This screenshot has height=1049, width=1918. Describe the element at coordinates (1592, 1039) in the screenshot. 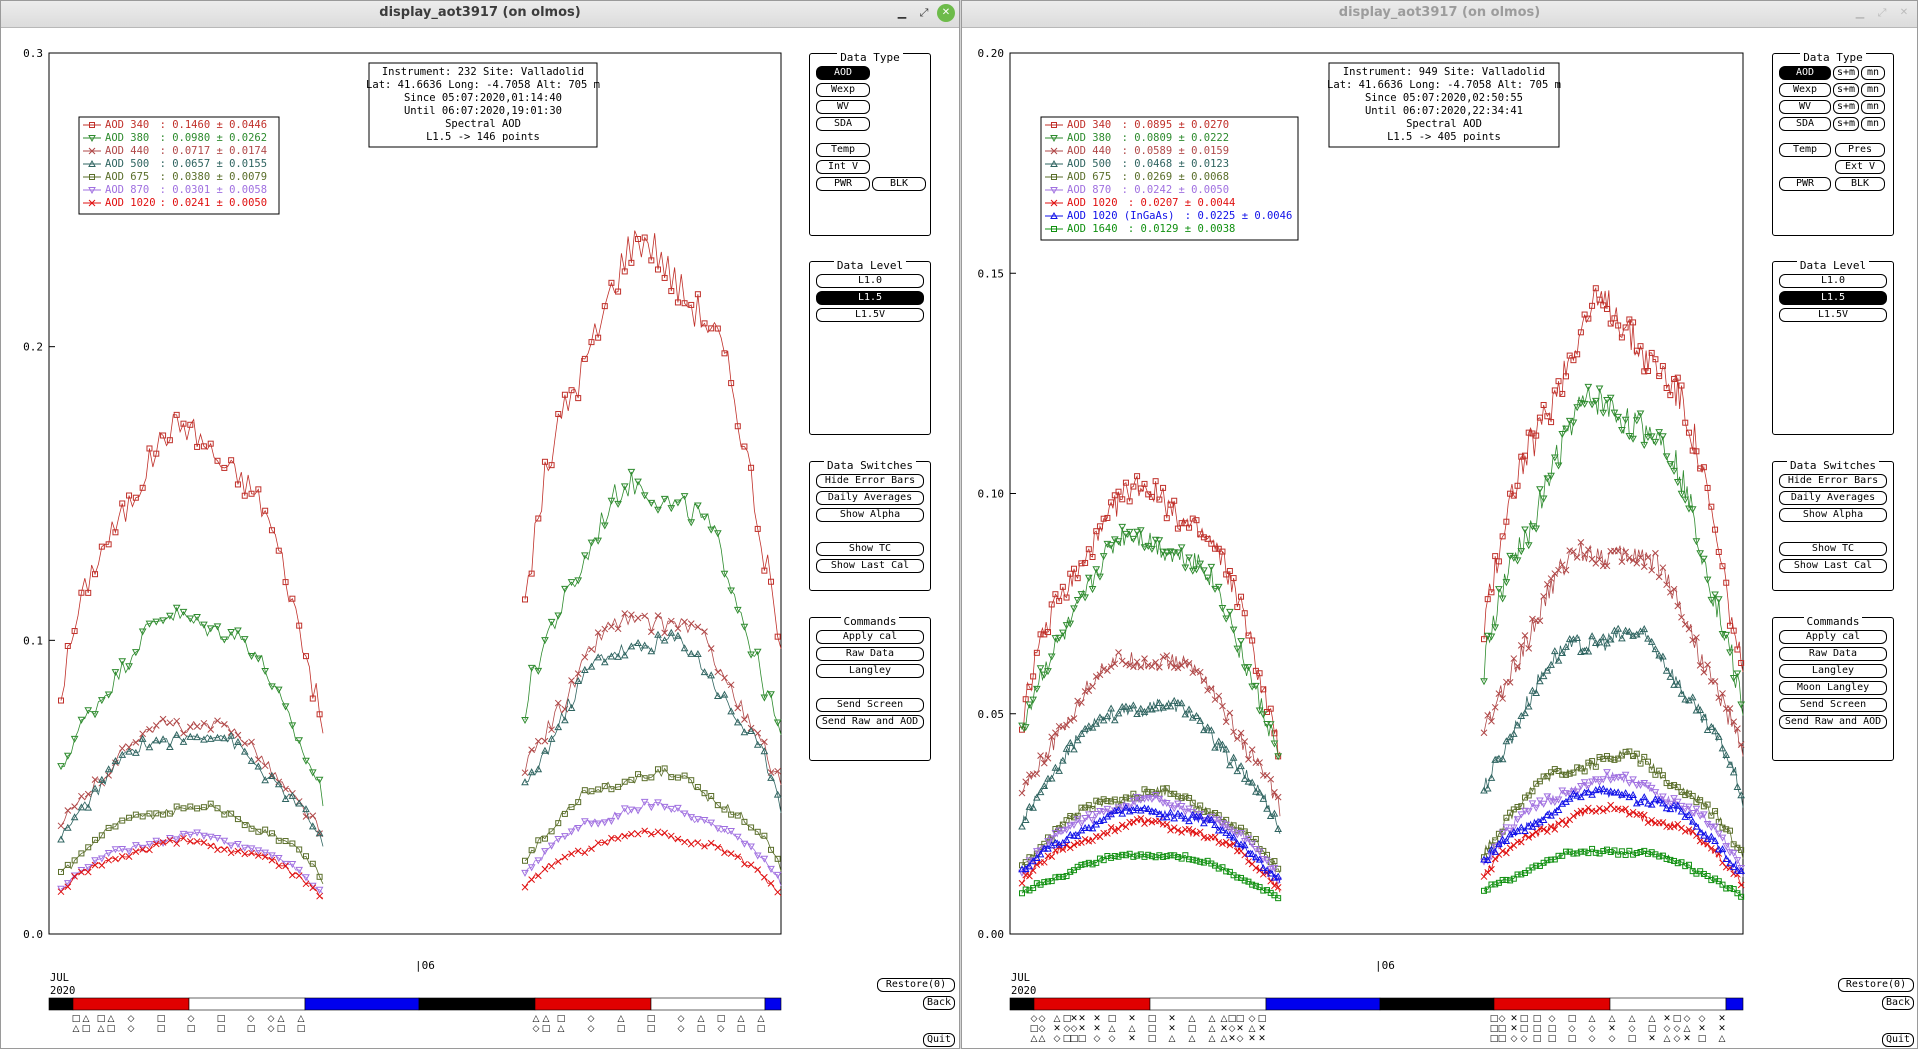

I see `timeline-marker: ◇` at that location.